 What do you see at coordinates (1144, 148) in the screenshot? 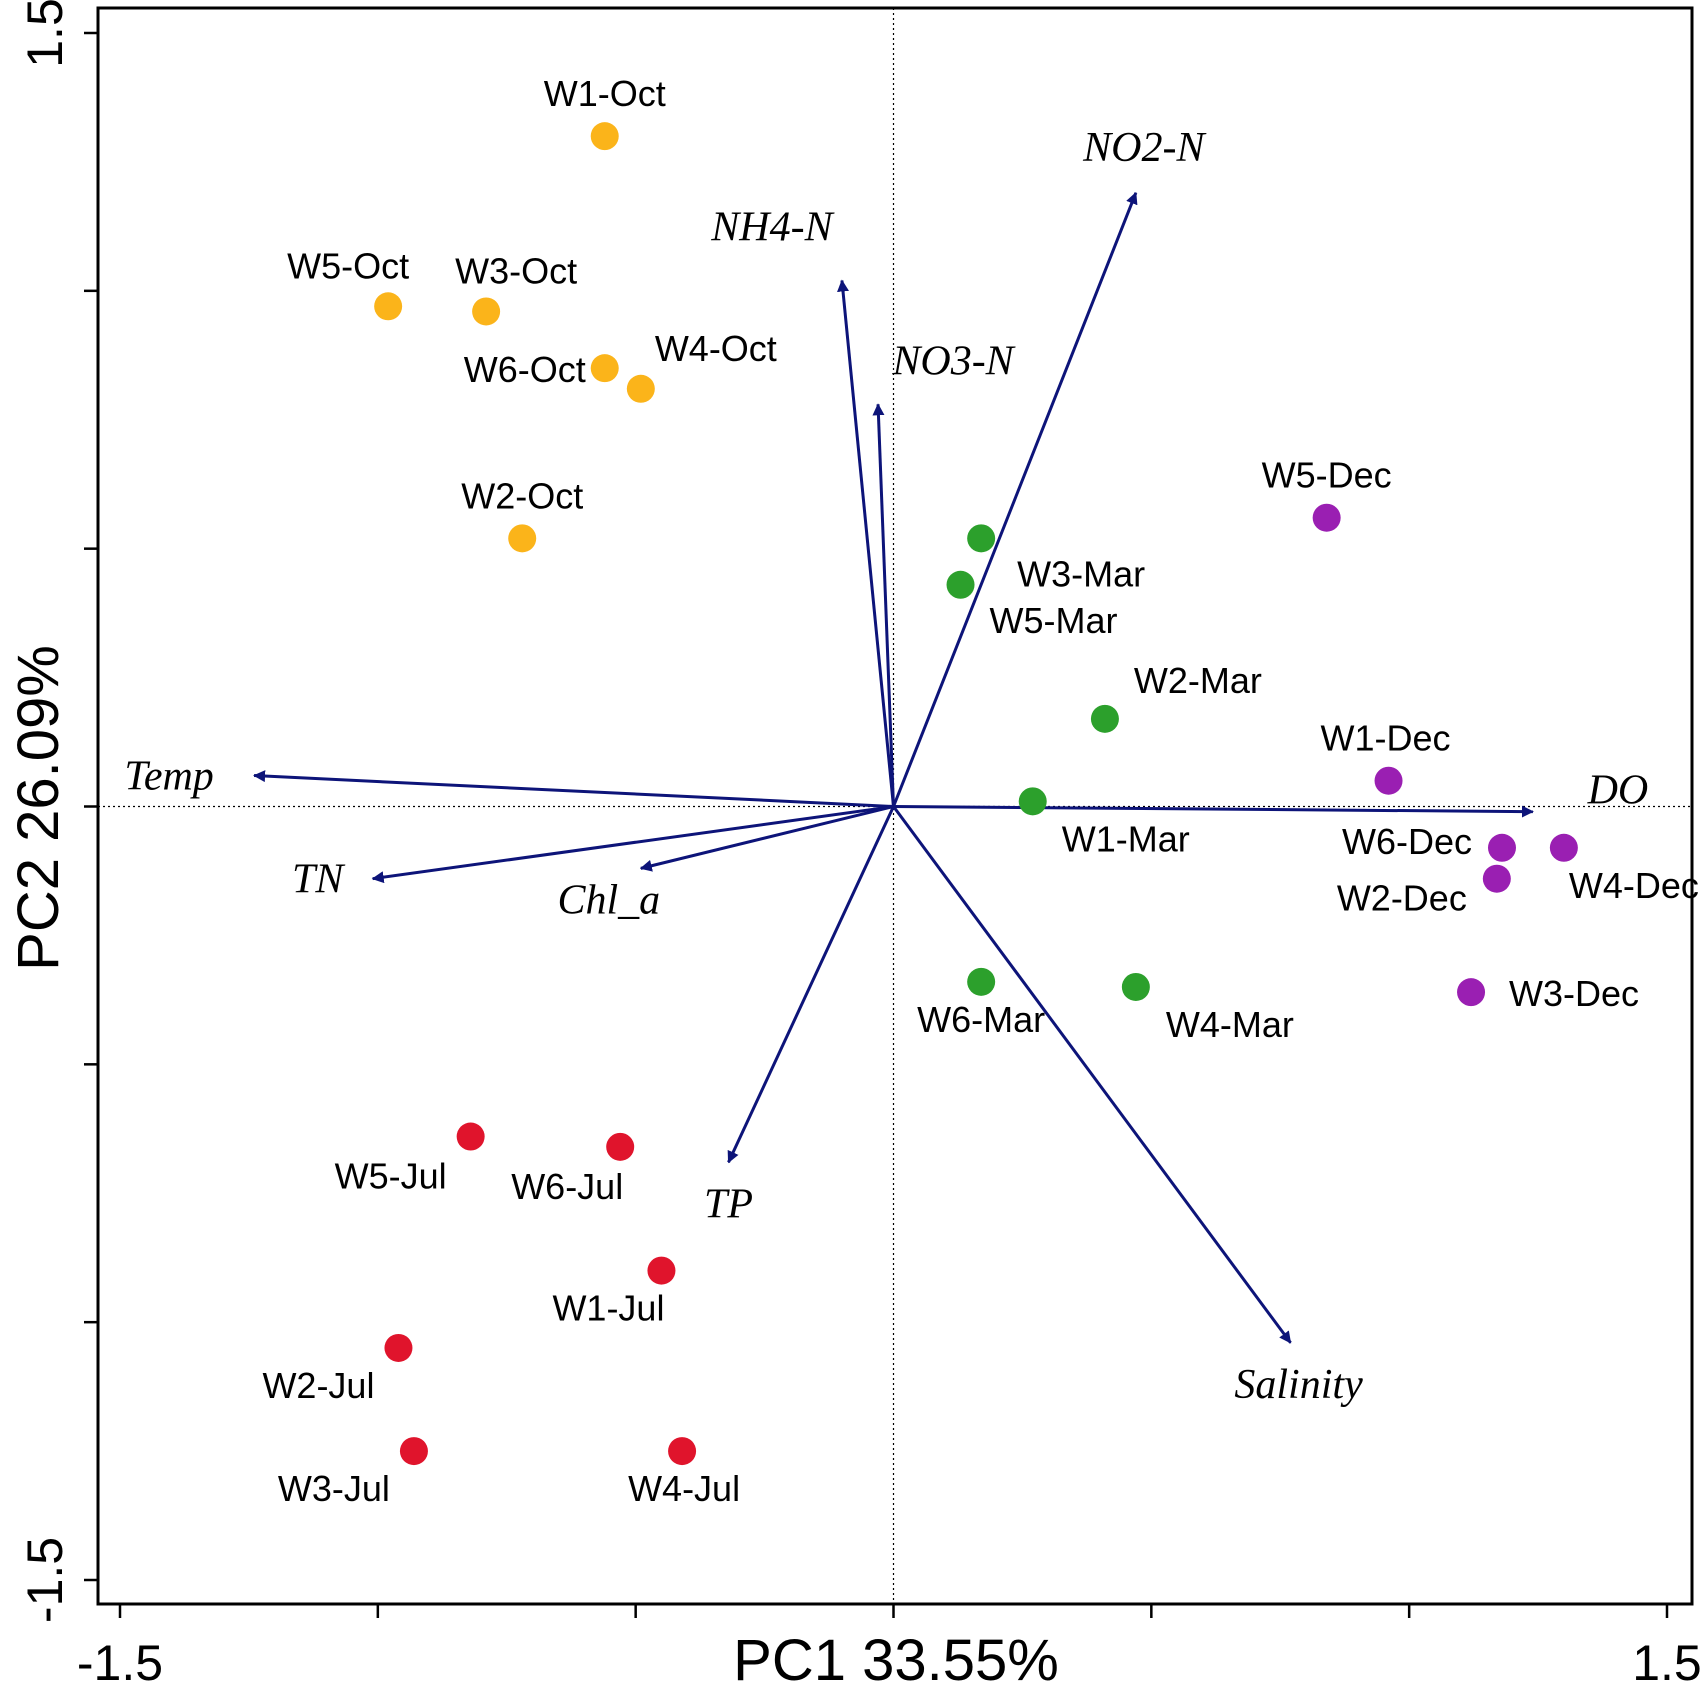
I see `loading-vector-label: NO2-N` at bounding box center [1144, 148].